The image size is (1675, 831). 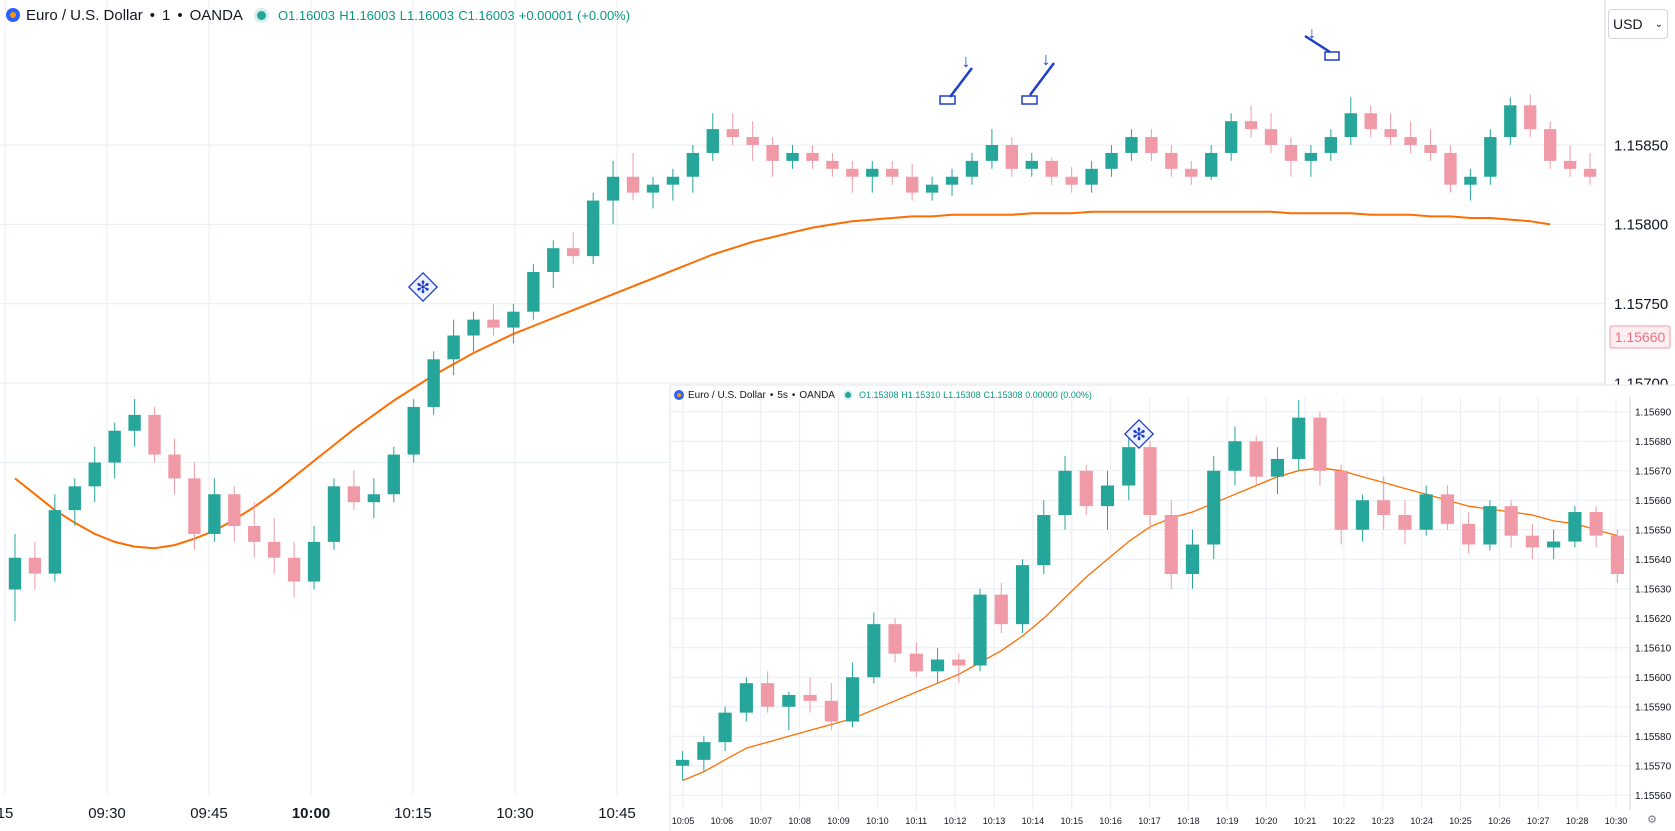 What do you see at coordinates (427, 15) in the screenshot?
I see `main-low: L1.16003` at bounding box center [427, 15].